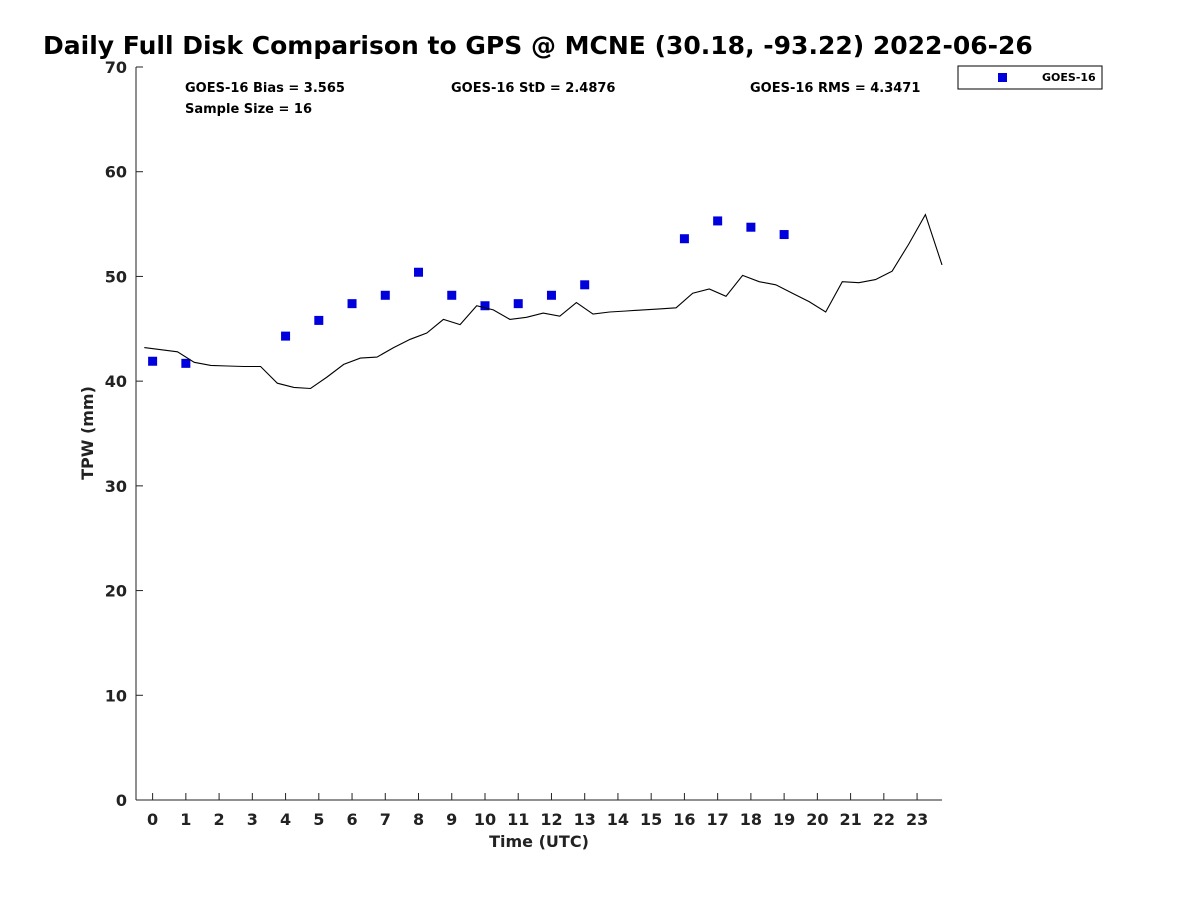 Image resolution: width=1200 pixels, height=900 pixels. What do you see at coordinates (784, 819) in the screenshot?
I see `x-tick-label: 19` at bounding box center [784, 819].